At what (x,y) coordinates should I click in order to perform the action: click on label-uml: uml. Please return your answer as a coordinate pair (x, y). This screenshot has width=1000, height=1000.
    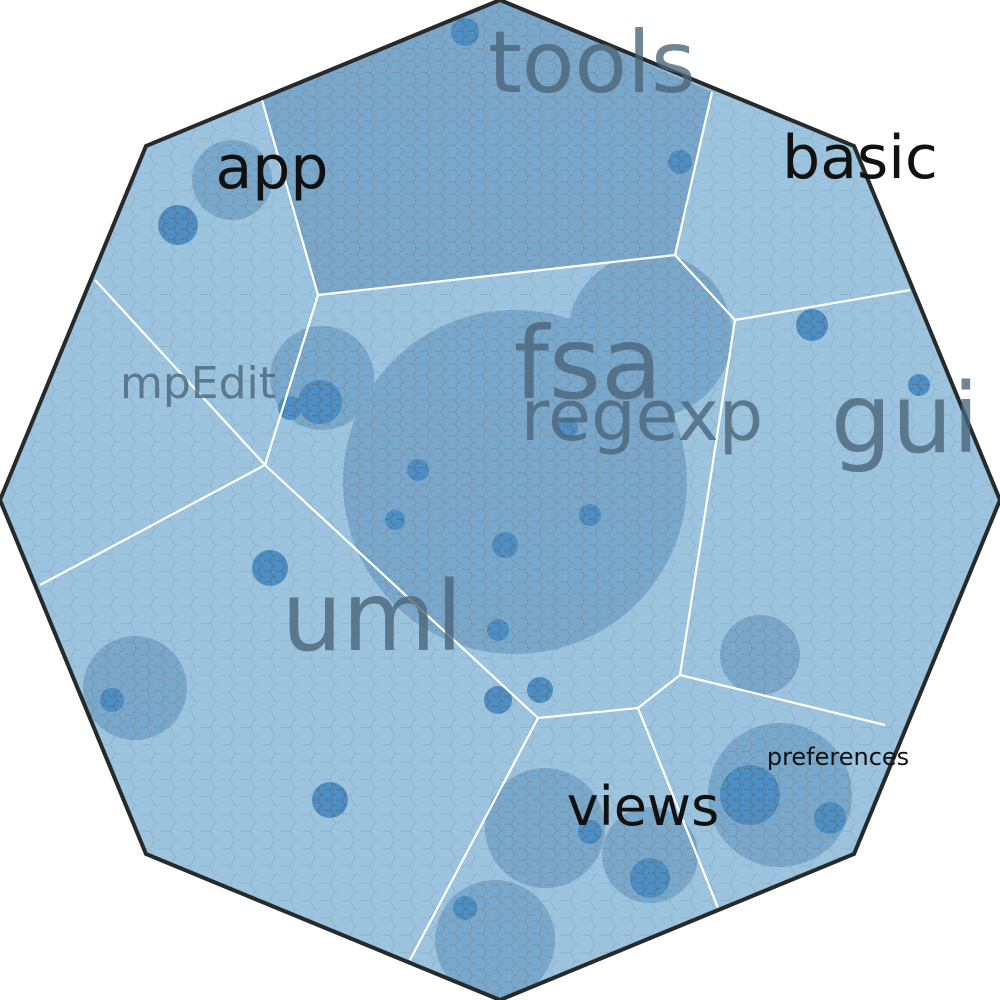
    Looking at the image, I should click on (371, 617).